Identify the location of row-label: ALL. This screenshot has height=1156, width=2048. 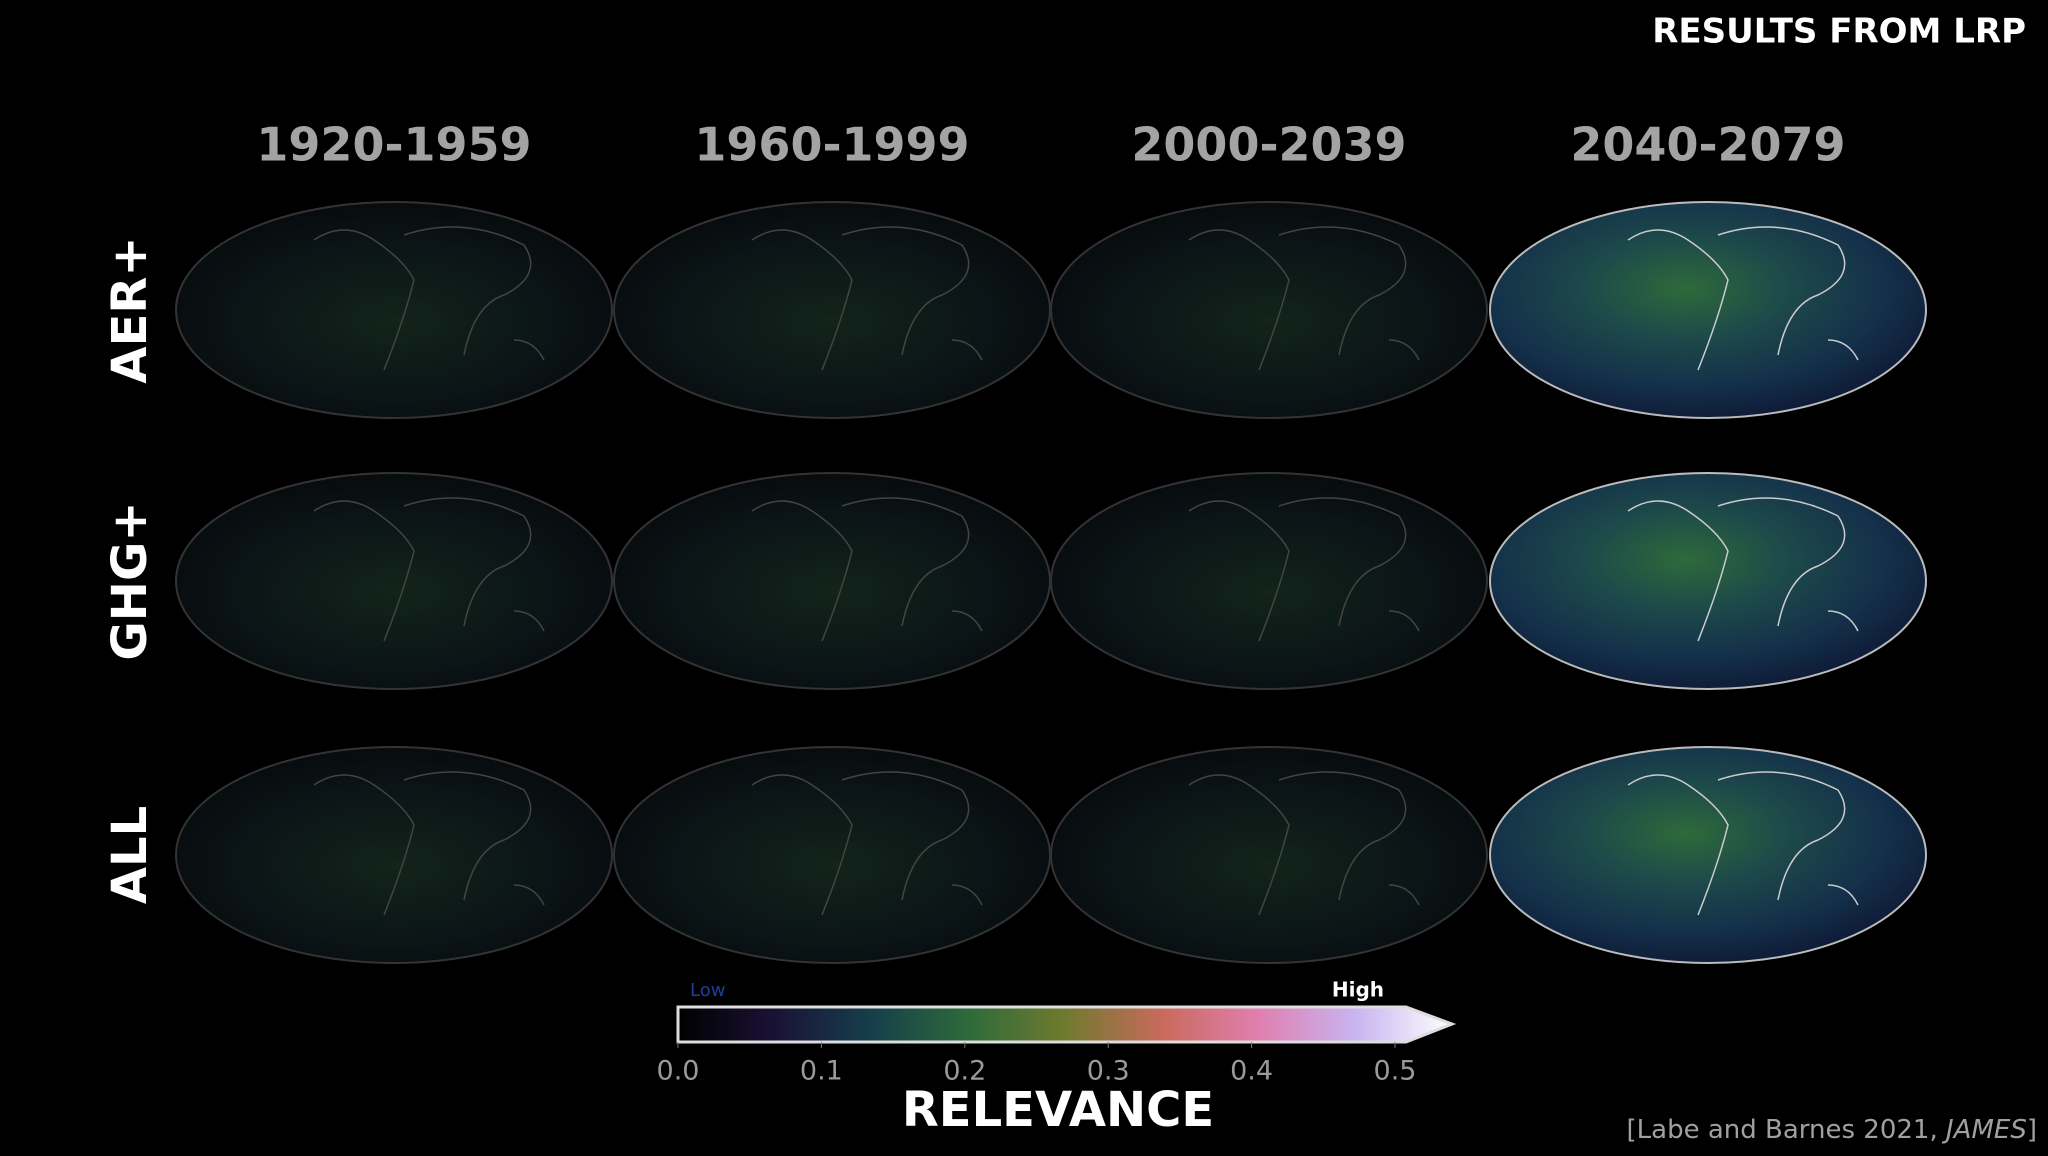
(130, 855).